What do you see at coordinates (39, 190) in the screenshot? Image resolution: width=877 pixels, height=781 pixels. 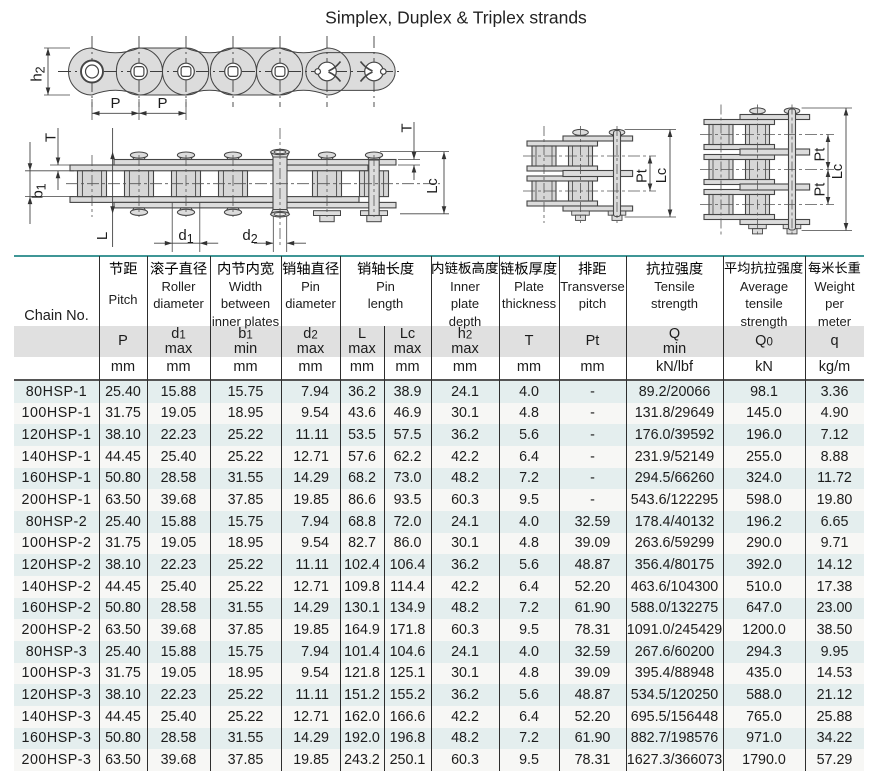 I see `svg-text: b1` at bounding box center [39, 190].